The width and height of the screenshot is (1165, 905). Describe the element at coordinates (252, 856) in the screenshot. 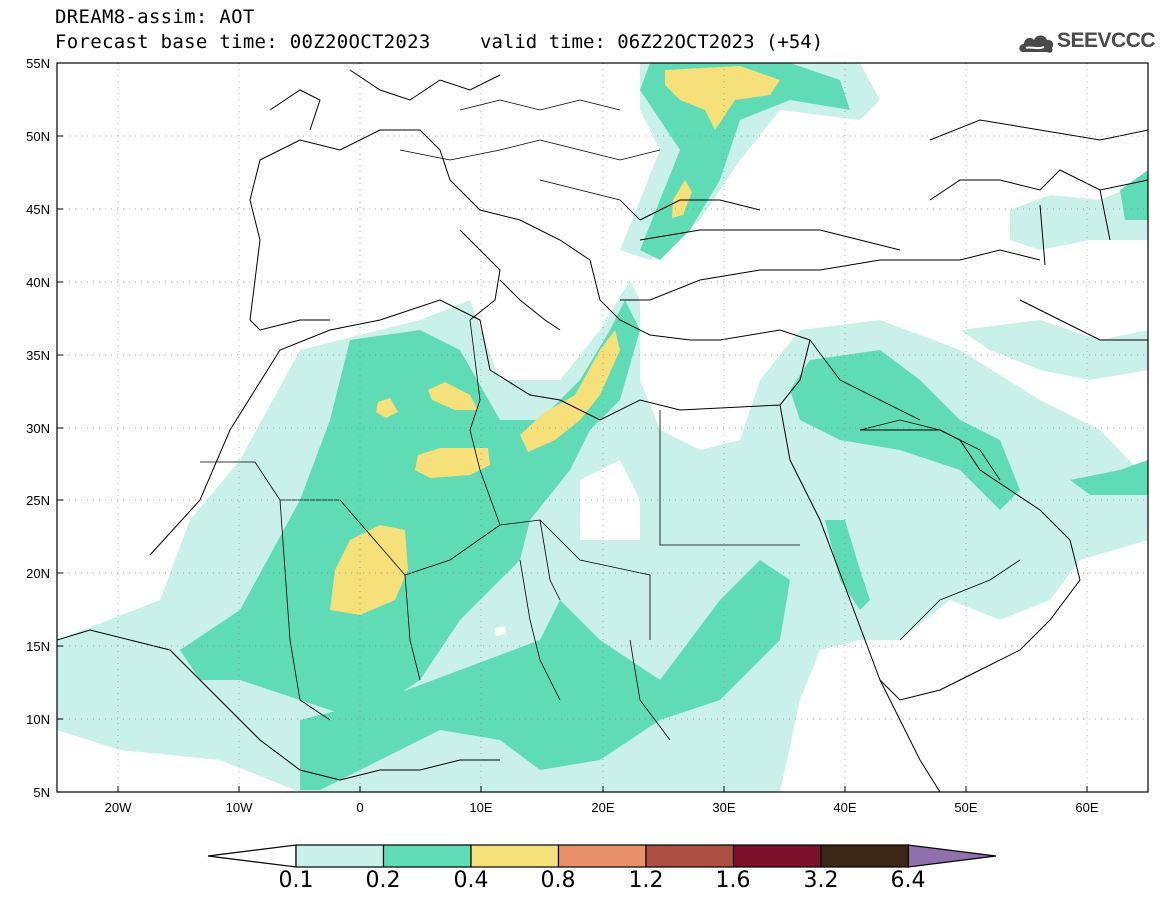

I see `colorbar-under-arrow` at that location.